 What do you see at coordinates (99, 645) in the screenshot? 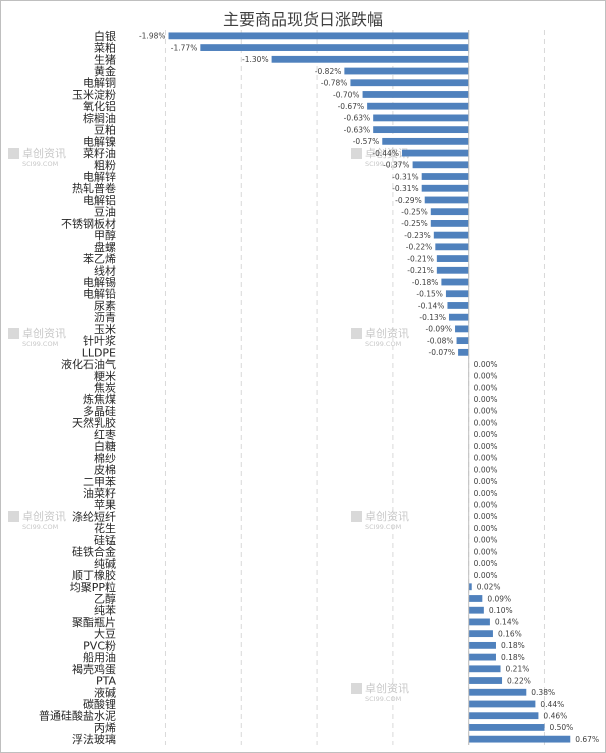
I see `category-label: PVC粉` at bounding box center [99, 645].